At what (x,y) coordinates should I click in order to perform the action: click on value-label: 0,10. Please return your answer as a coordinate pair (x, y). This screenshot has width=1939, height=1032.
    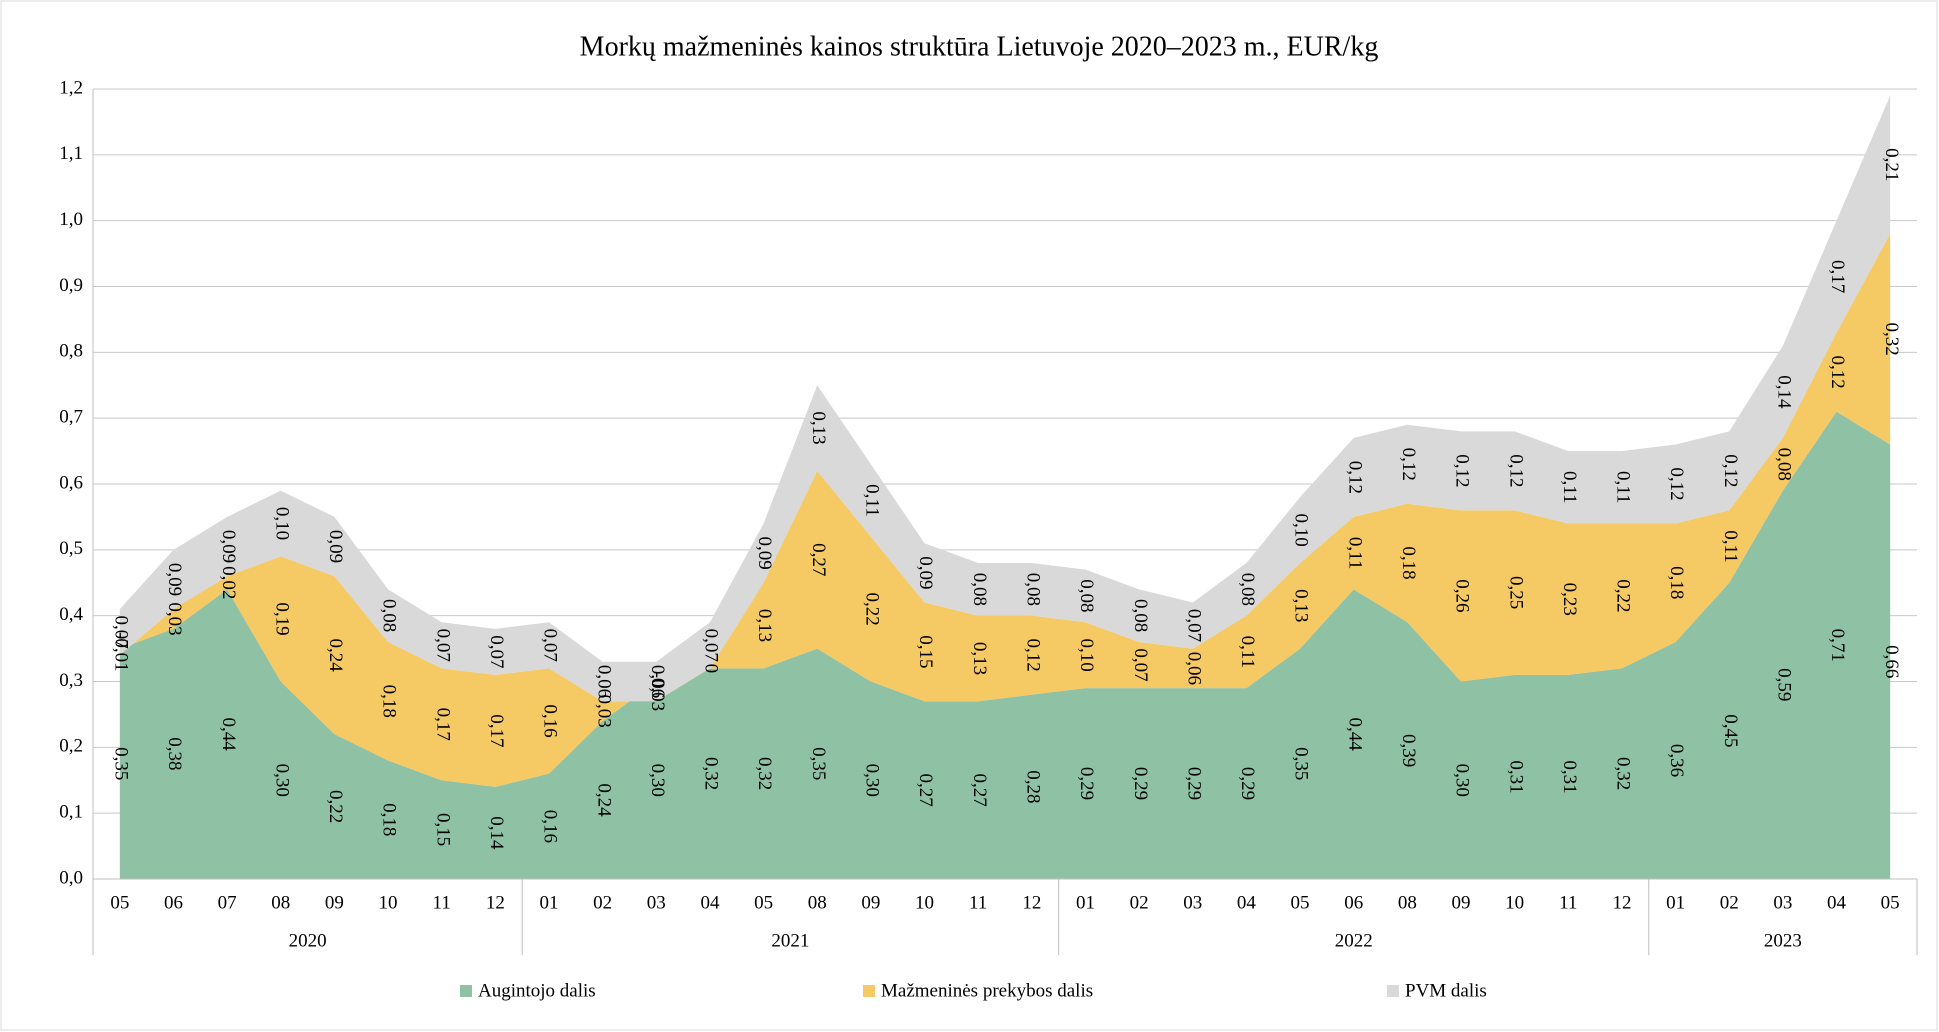
    Looking at the image, I should click on (1086, 655).